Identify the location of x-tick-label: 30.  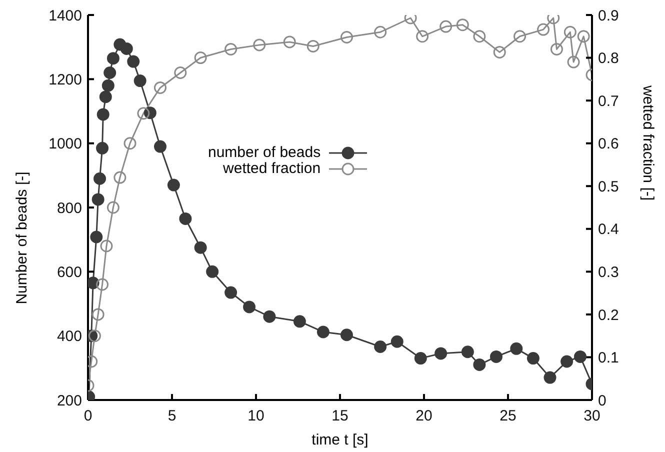
(592, 416).